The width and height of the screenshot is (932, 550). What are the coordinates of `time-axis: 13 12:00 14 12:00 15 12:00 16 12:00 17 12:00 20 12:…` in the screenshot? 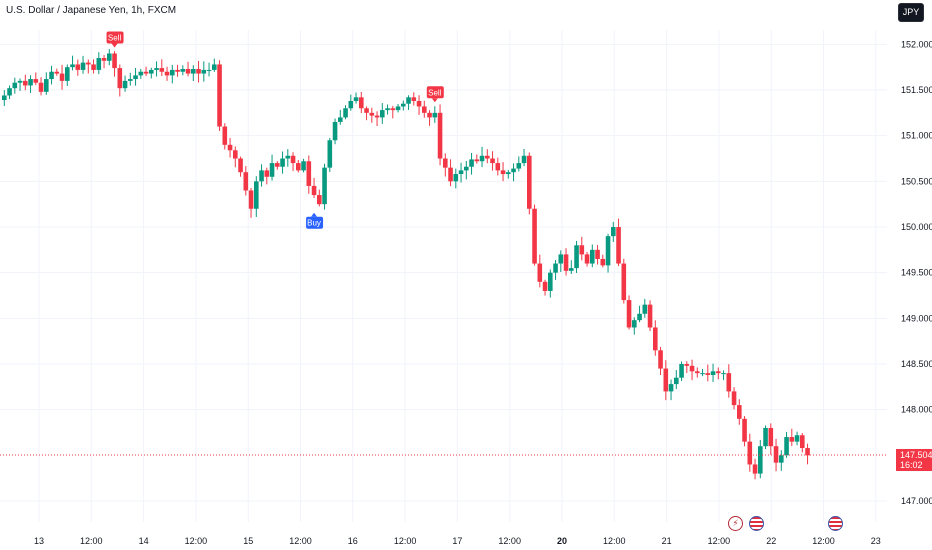 It's located at (457, 541).